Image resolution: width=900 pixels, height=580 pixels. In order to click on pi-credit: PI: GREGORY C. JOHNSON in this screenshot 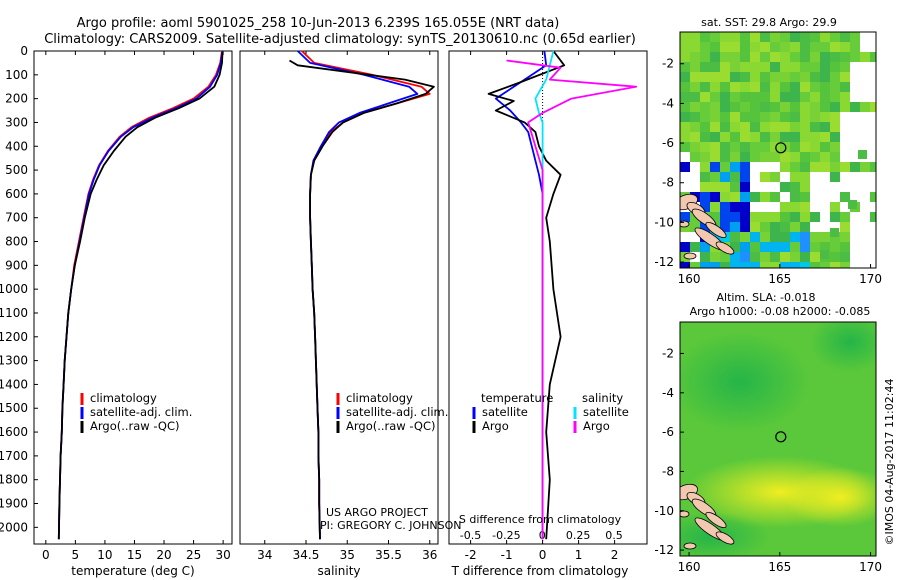, I will do `click(390, 525)`.